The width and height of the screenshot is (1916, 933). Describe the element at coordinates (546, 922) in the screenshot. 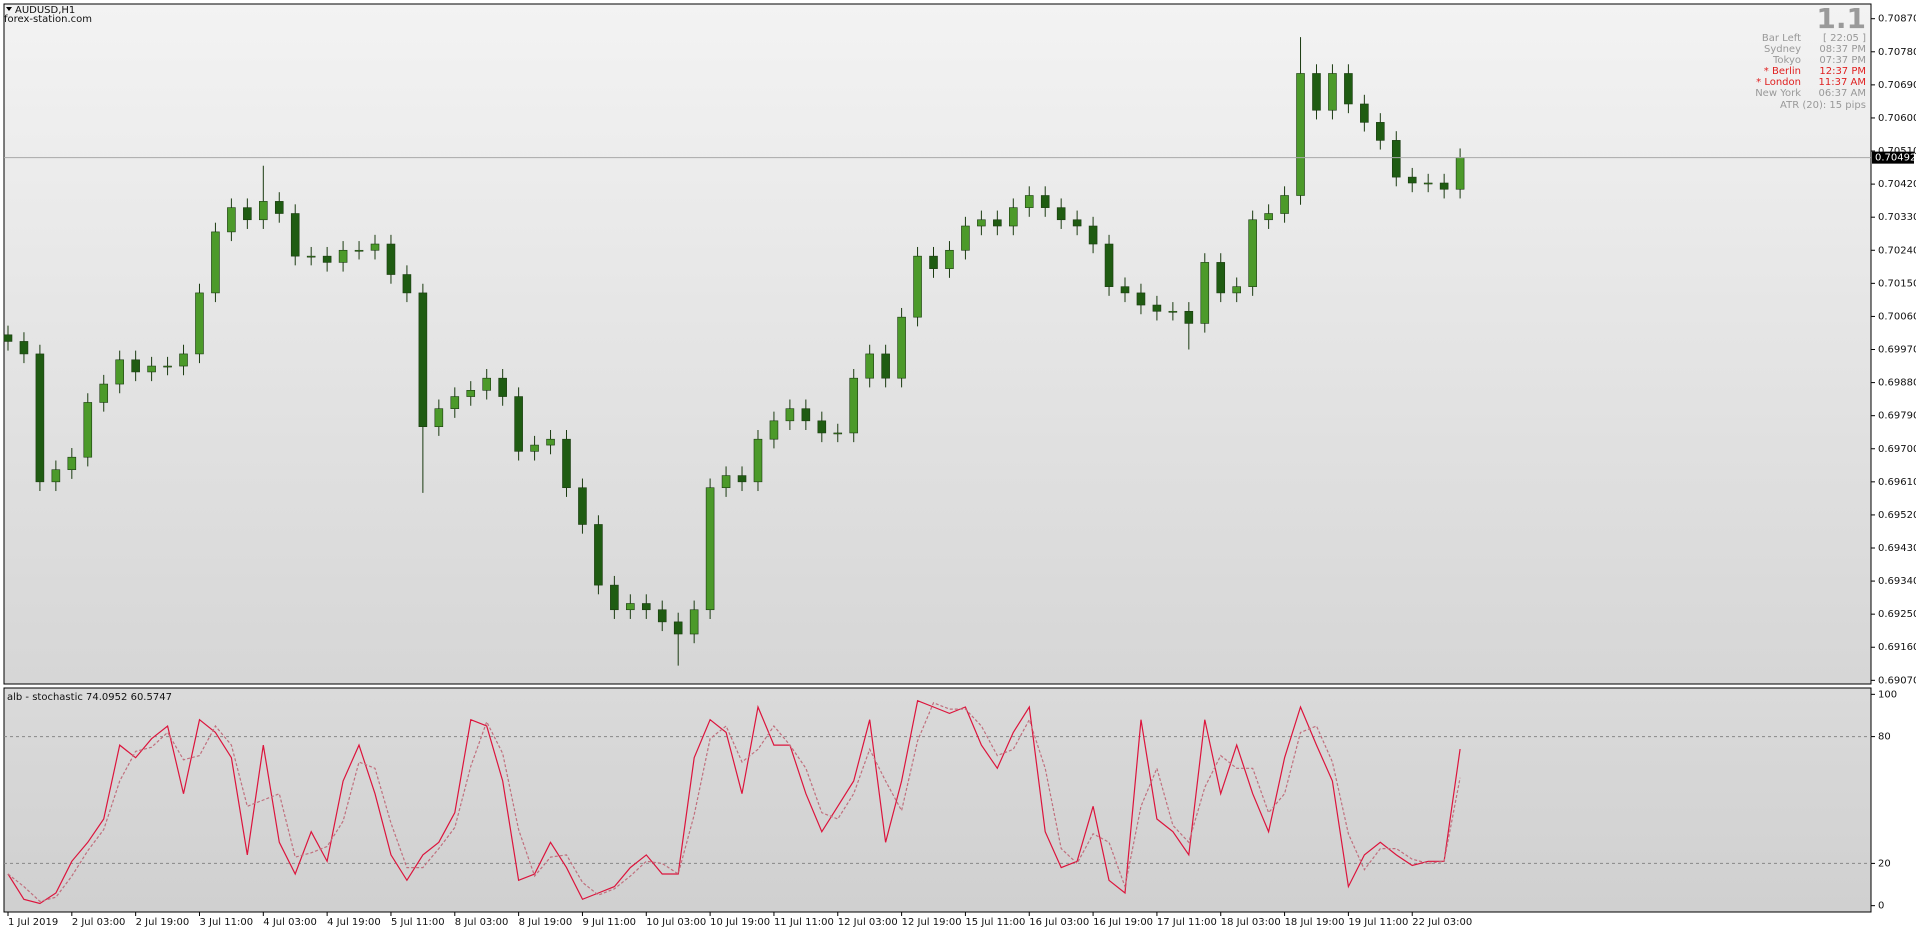

I see `x-tick-label: 8 Jul 19:00` at that location.